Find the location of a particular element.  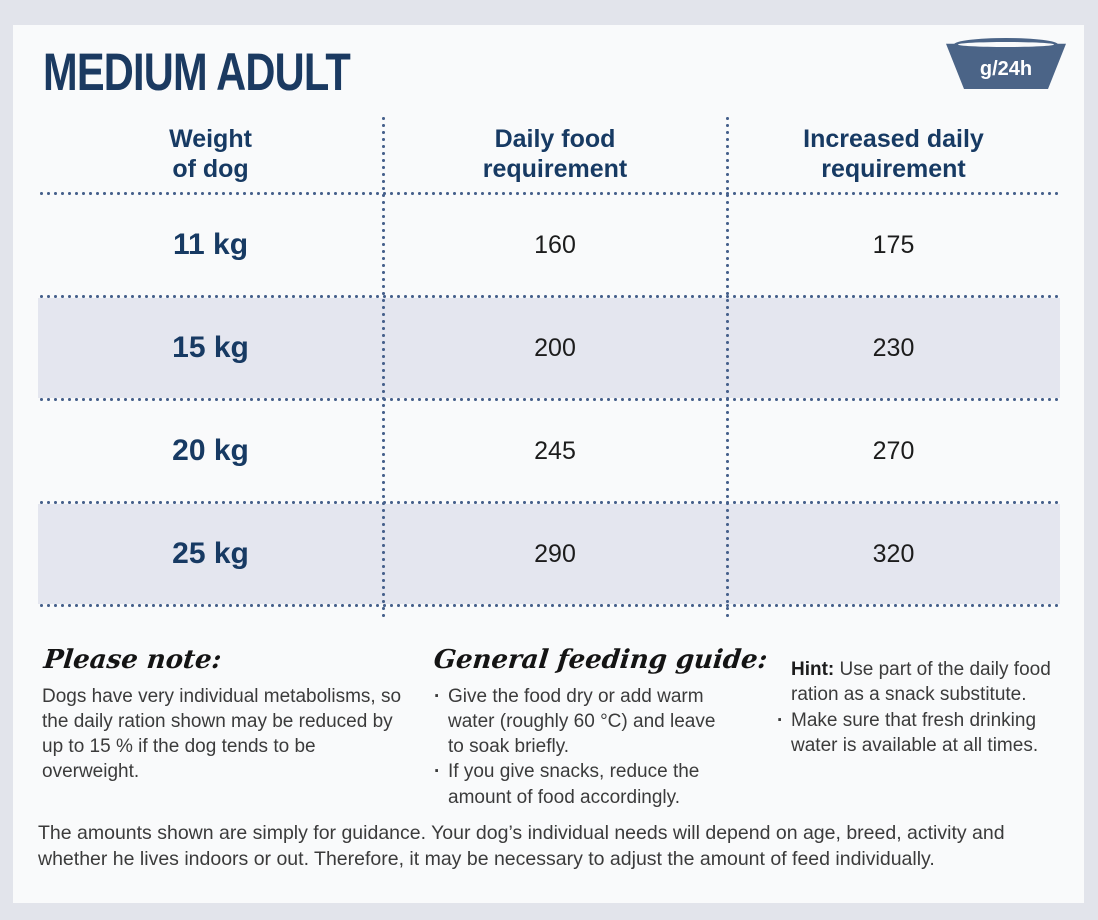

feeding-guide-heading: General feeding guide: is located at coordinates (600, 660).